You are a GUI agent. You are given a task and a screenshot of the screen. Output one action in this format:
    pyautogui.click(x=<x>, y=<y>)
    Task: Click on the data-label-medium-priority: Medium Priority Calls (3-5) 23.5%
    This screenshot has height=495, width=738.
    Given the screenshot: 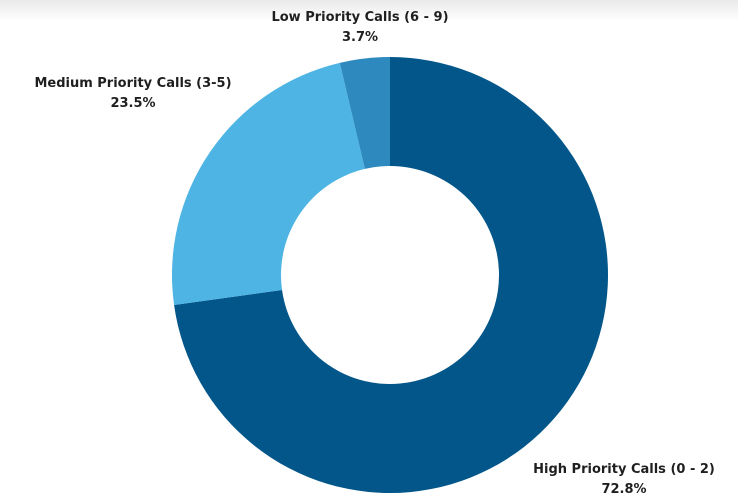 What is the action you would take?
    pyautogui.click(x=133, y=94)
    